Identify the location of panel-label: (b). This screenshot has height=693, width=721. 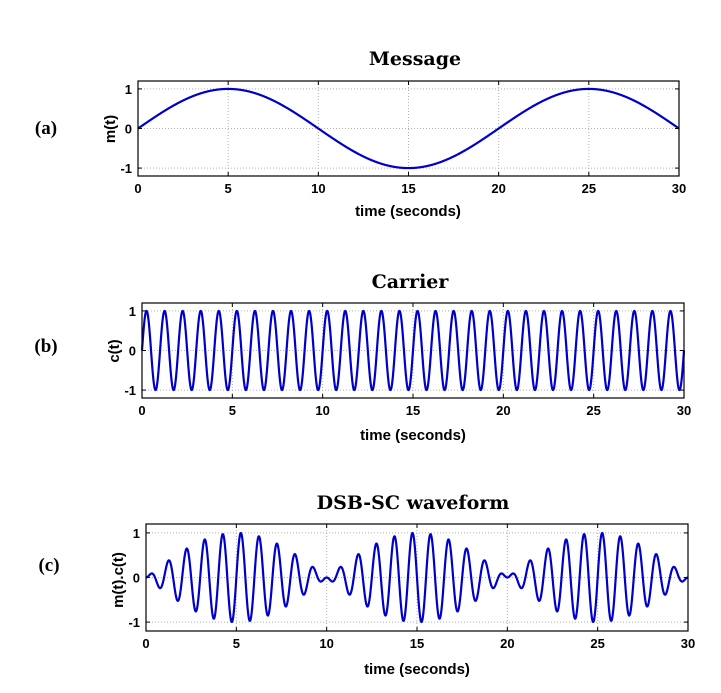
(45, 346).